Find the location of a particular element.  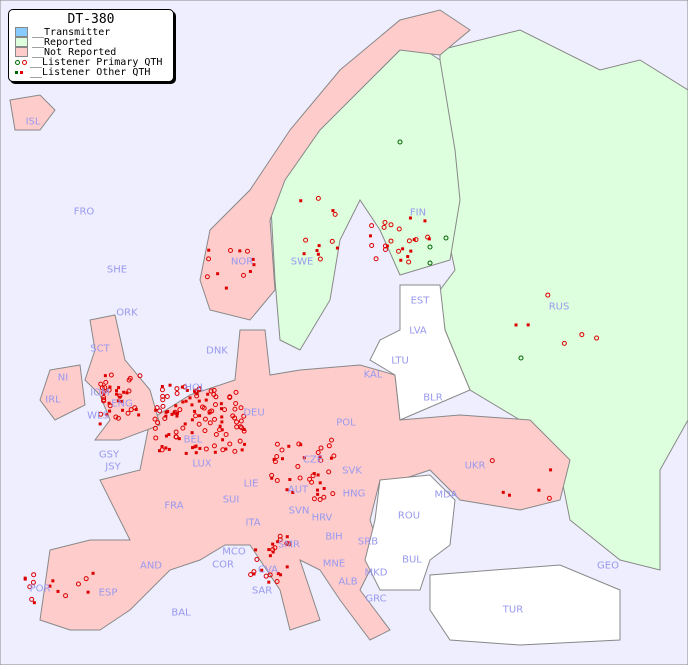

country-label-nor: NOR is located at coordinates (242, 262).